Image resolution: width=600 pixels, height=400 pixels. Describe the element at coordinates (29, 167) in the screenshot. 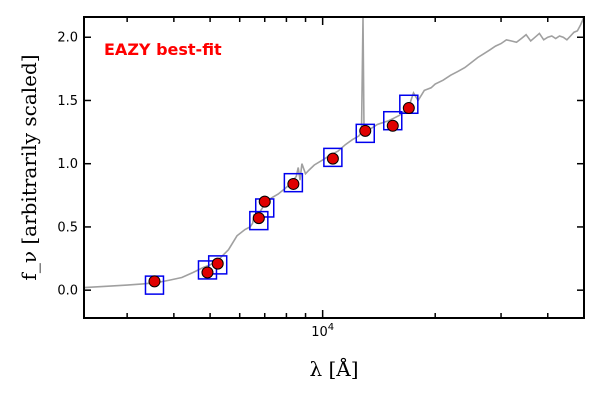

I see `y-axis-label: f_ν [arbitrarily scaled]` at that location.